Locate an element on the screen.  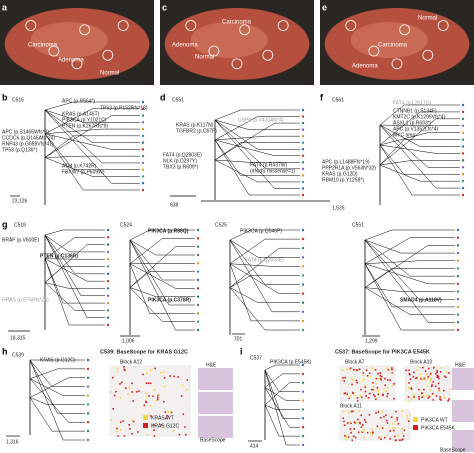
annotation: 18,315 is located at coordinates (18, 338).